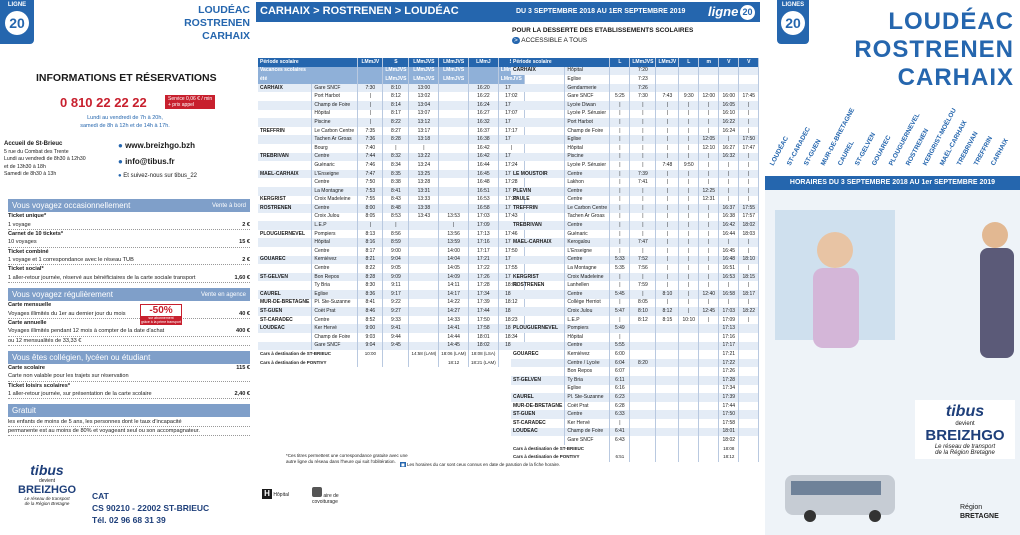 Image resolution: width=1020 pixels, height=535 pixels. I want to click on time: 13:12, so click(424, 122).